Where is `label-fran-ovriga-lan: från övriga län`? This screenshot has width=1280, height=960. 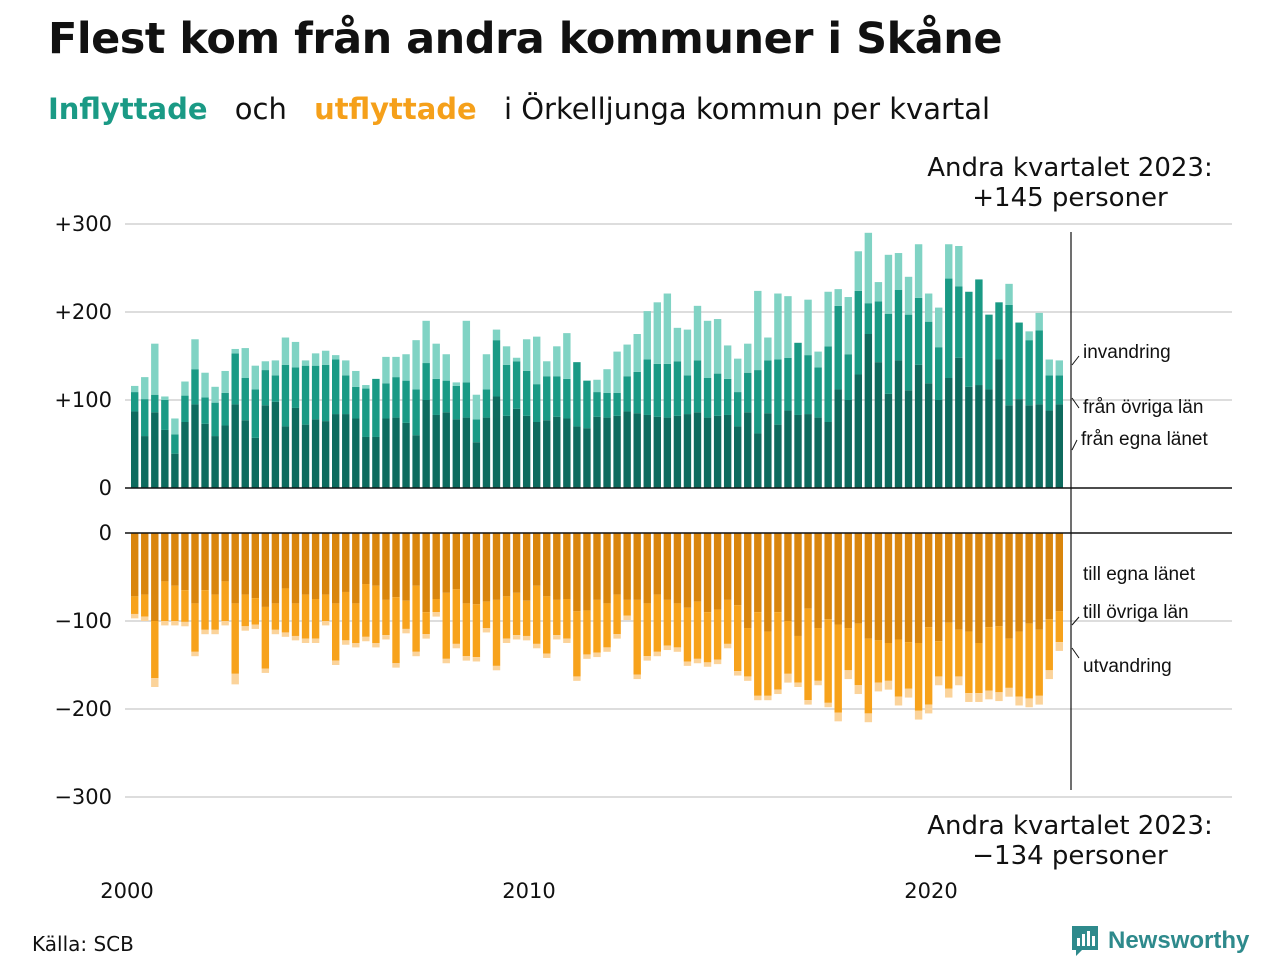
label-fran-ovriga-lan: från övriga län is located at coordinates (1143, 407).